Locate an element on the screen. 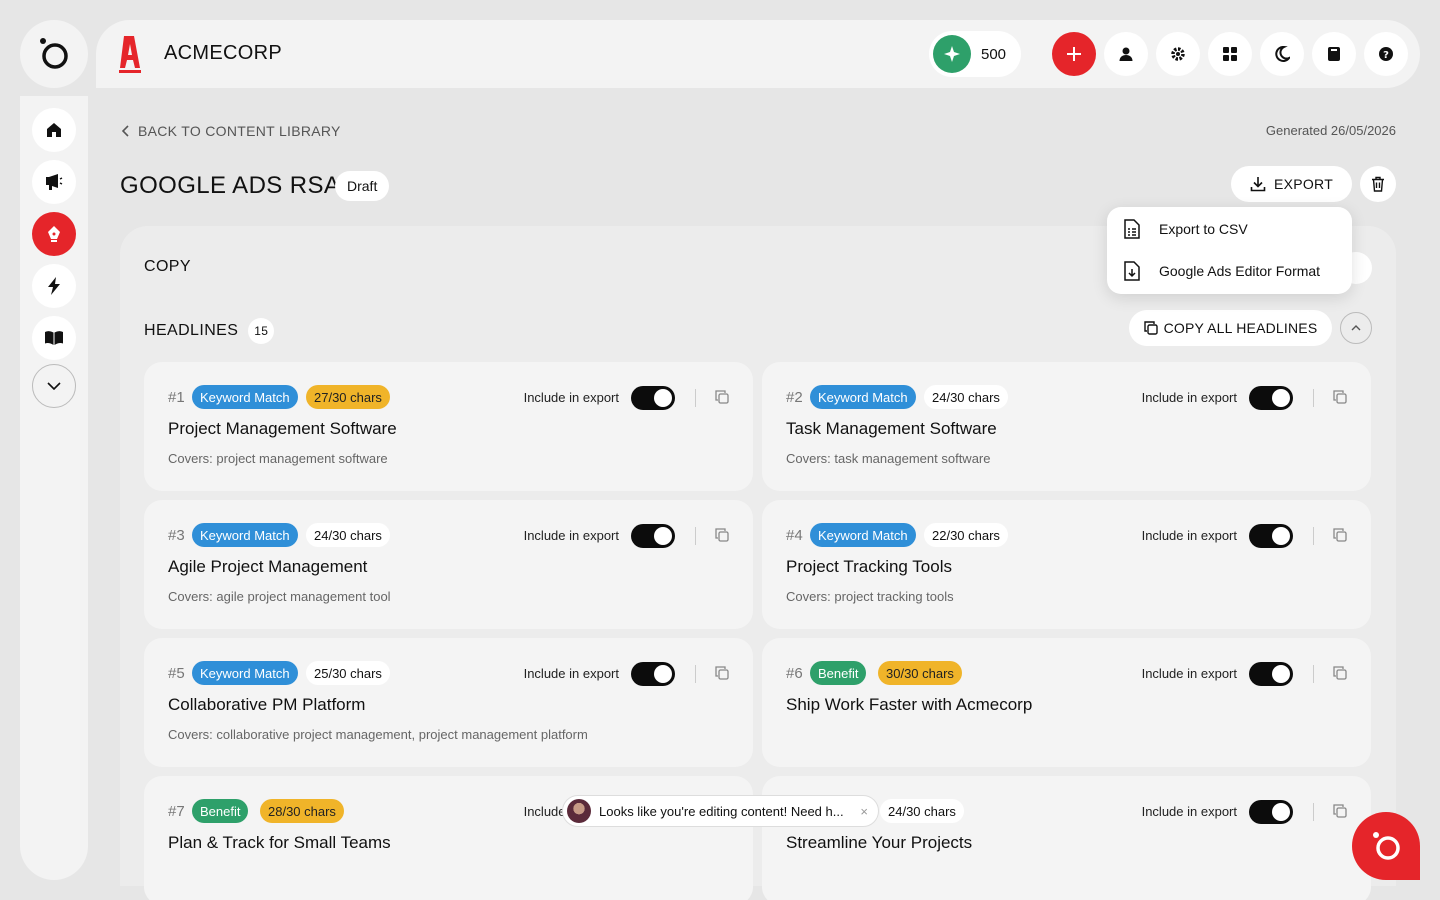  back-link: BACK TO CONTENT LIBRARY is located at coordinates (231, 131).